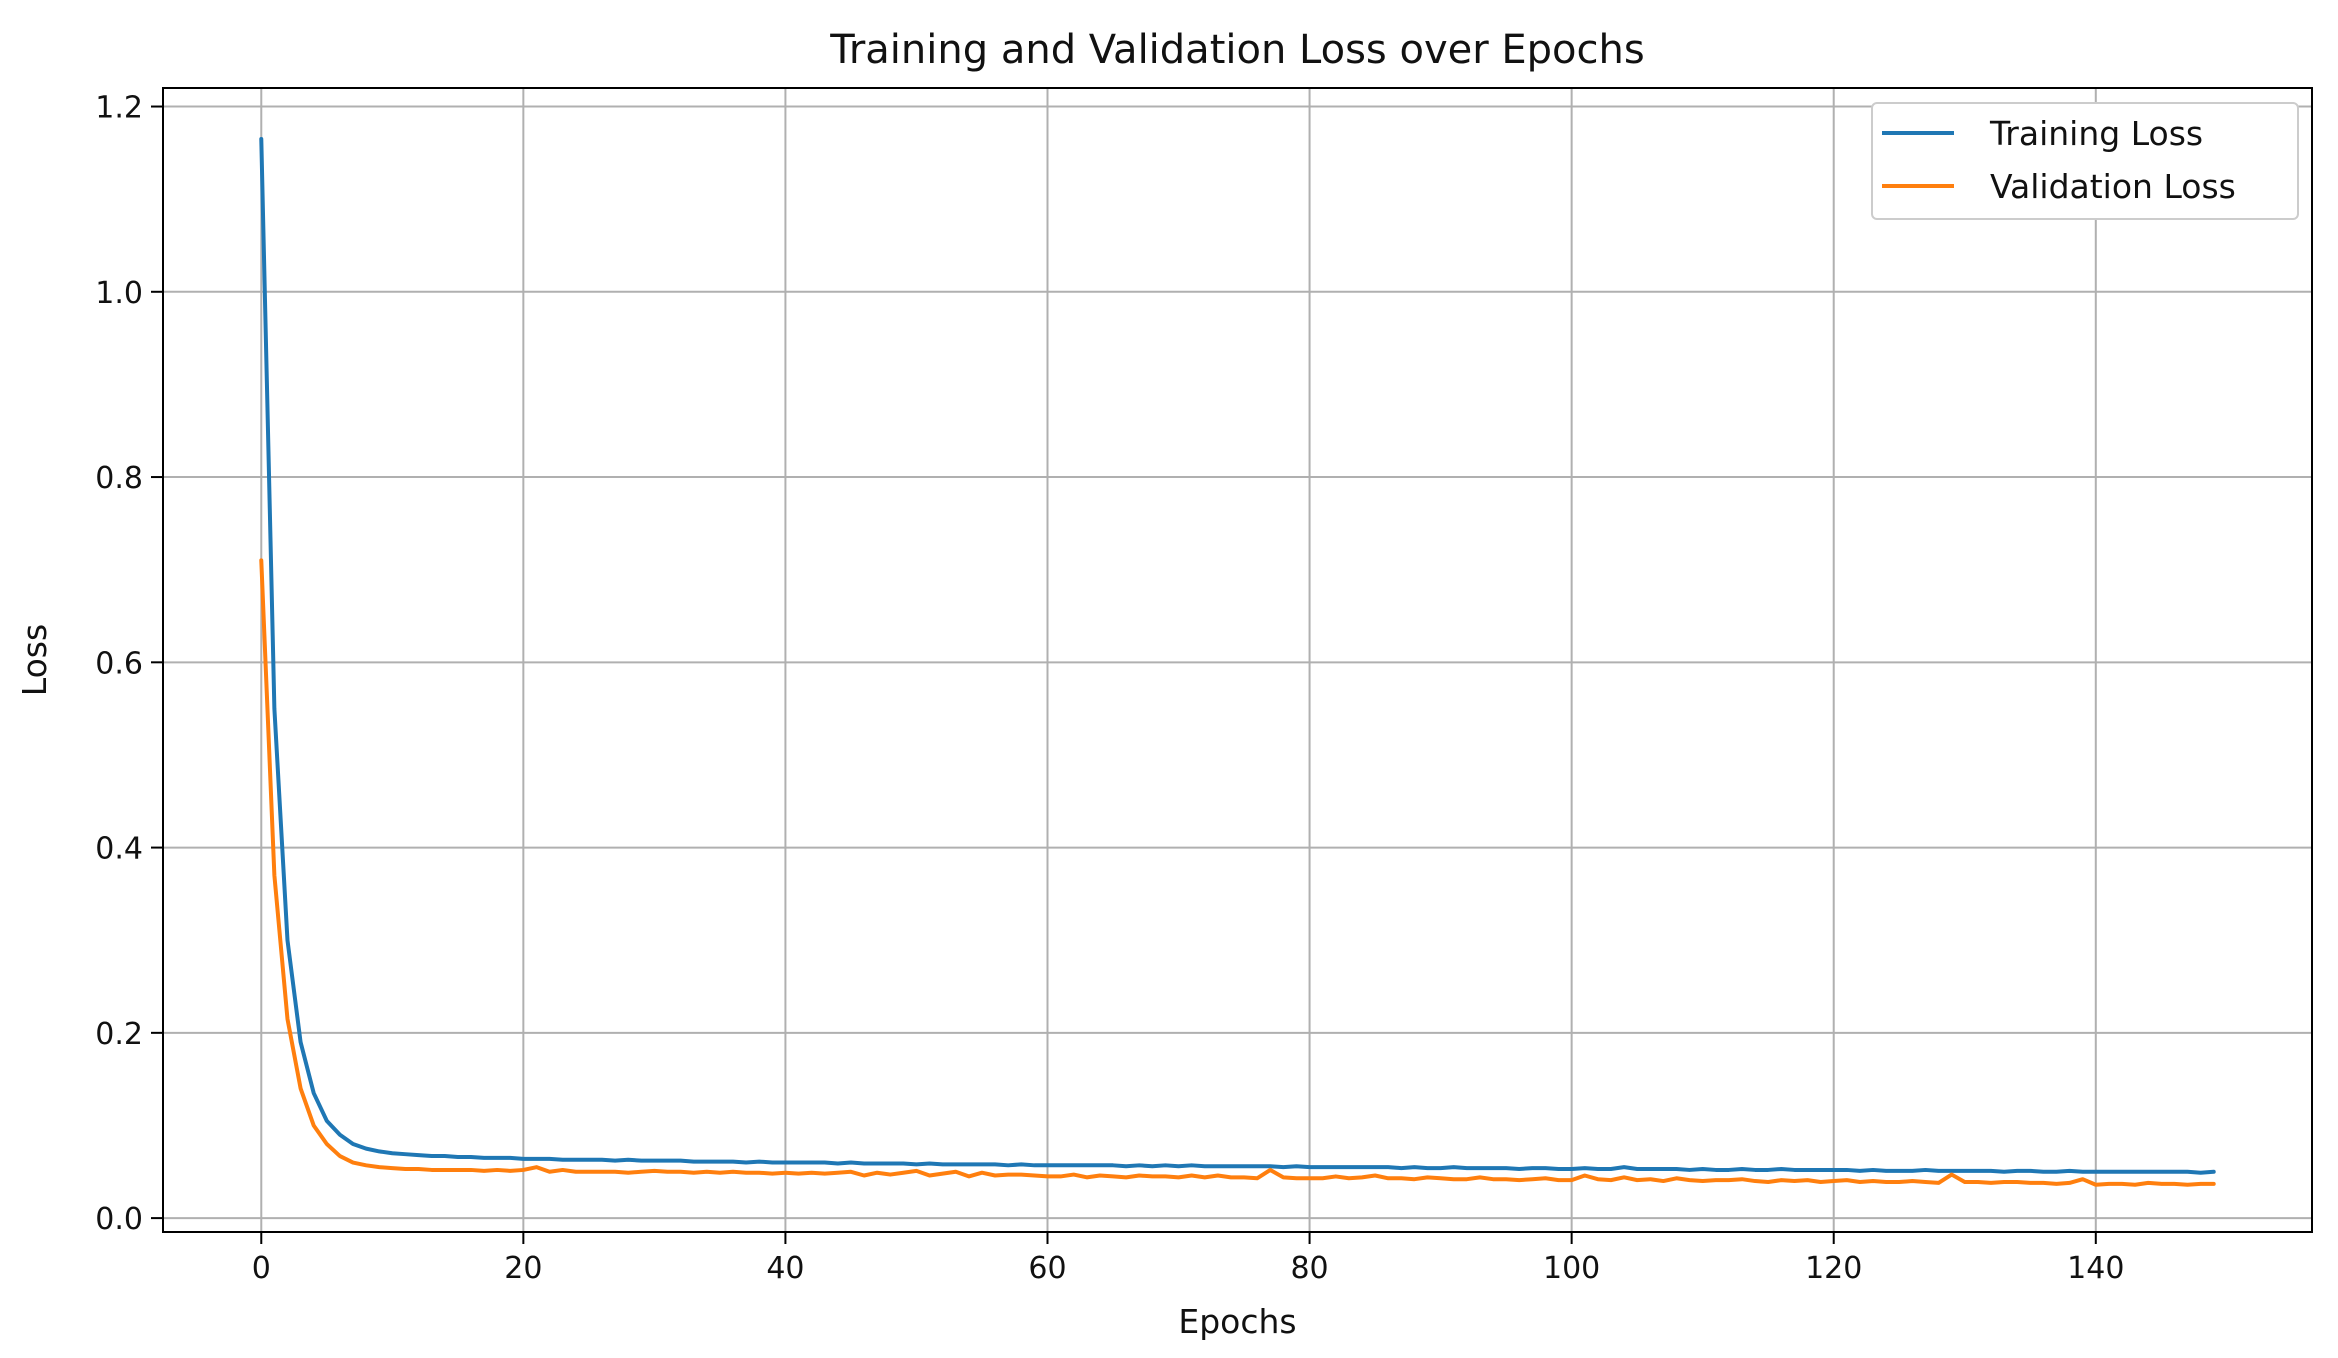 Image resolution: width=2338 pixels, height=1358 pixels. What do you see at coordinates (2095, 1268) in the screenshot?
I see `x-tick-label: 140` at bounding box center [2095, 1268].